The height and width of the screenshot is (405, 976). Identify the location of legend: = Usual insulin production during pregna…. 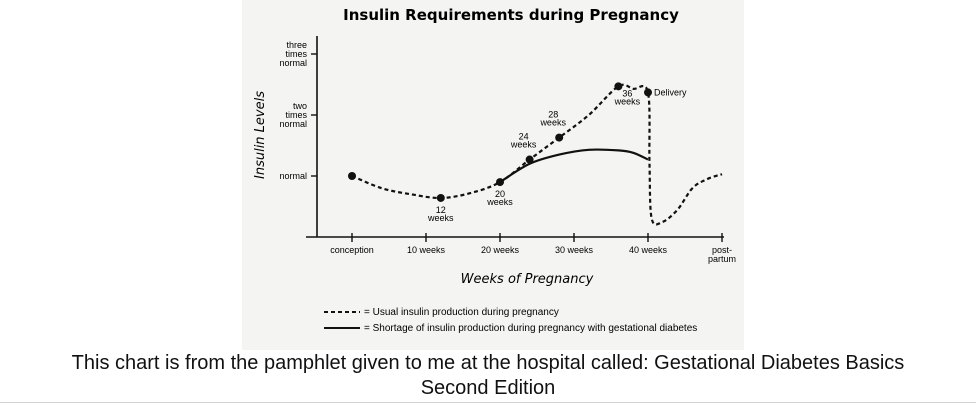
(510, 320).